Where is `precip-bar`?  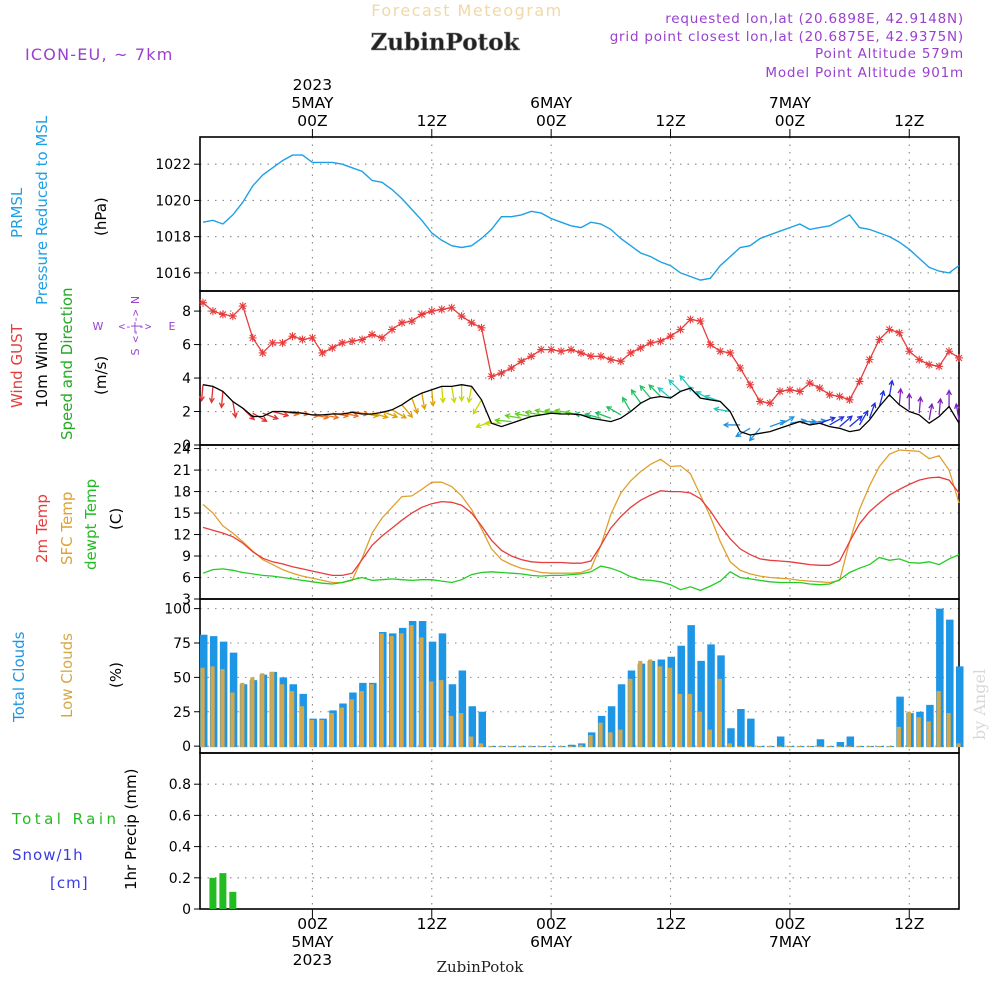 precip-bar is located at coordinates (223, 891).